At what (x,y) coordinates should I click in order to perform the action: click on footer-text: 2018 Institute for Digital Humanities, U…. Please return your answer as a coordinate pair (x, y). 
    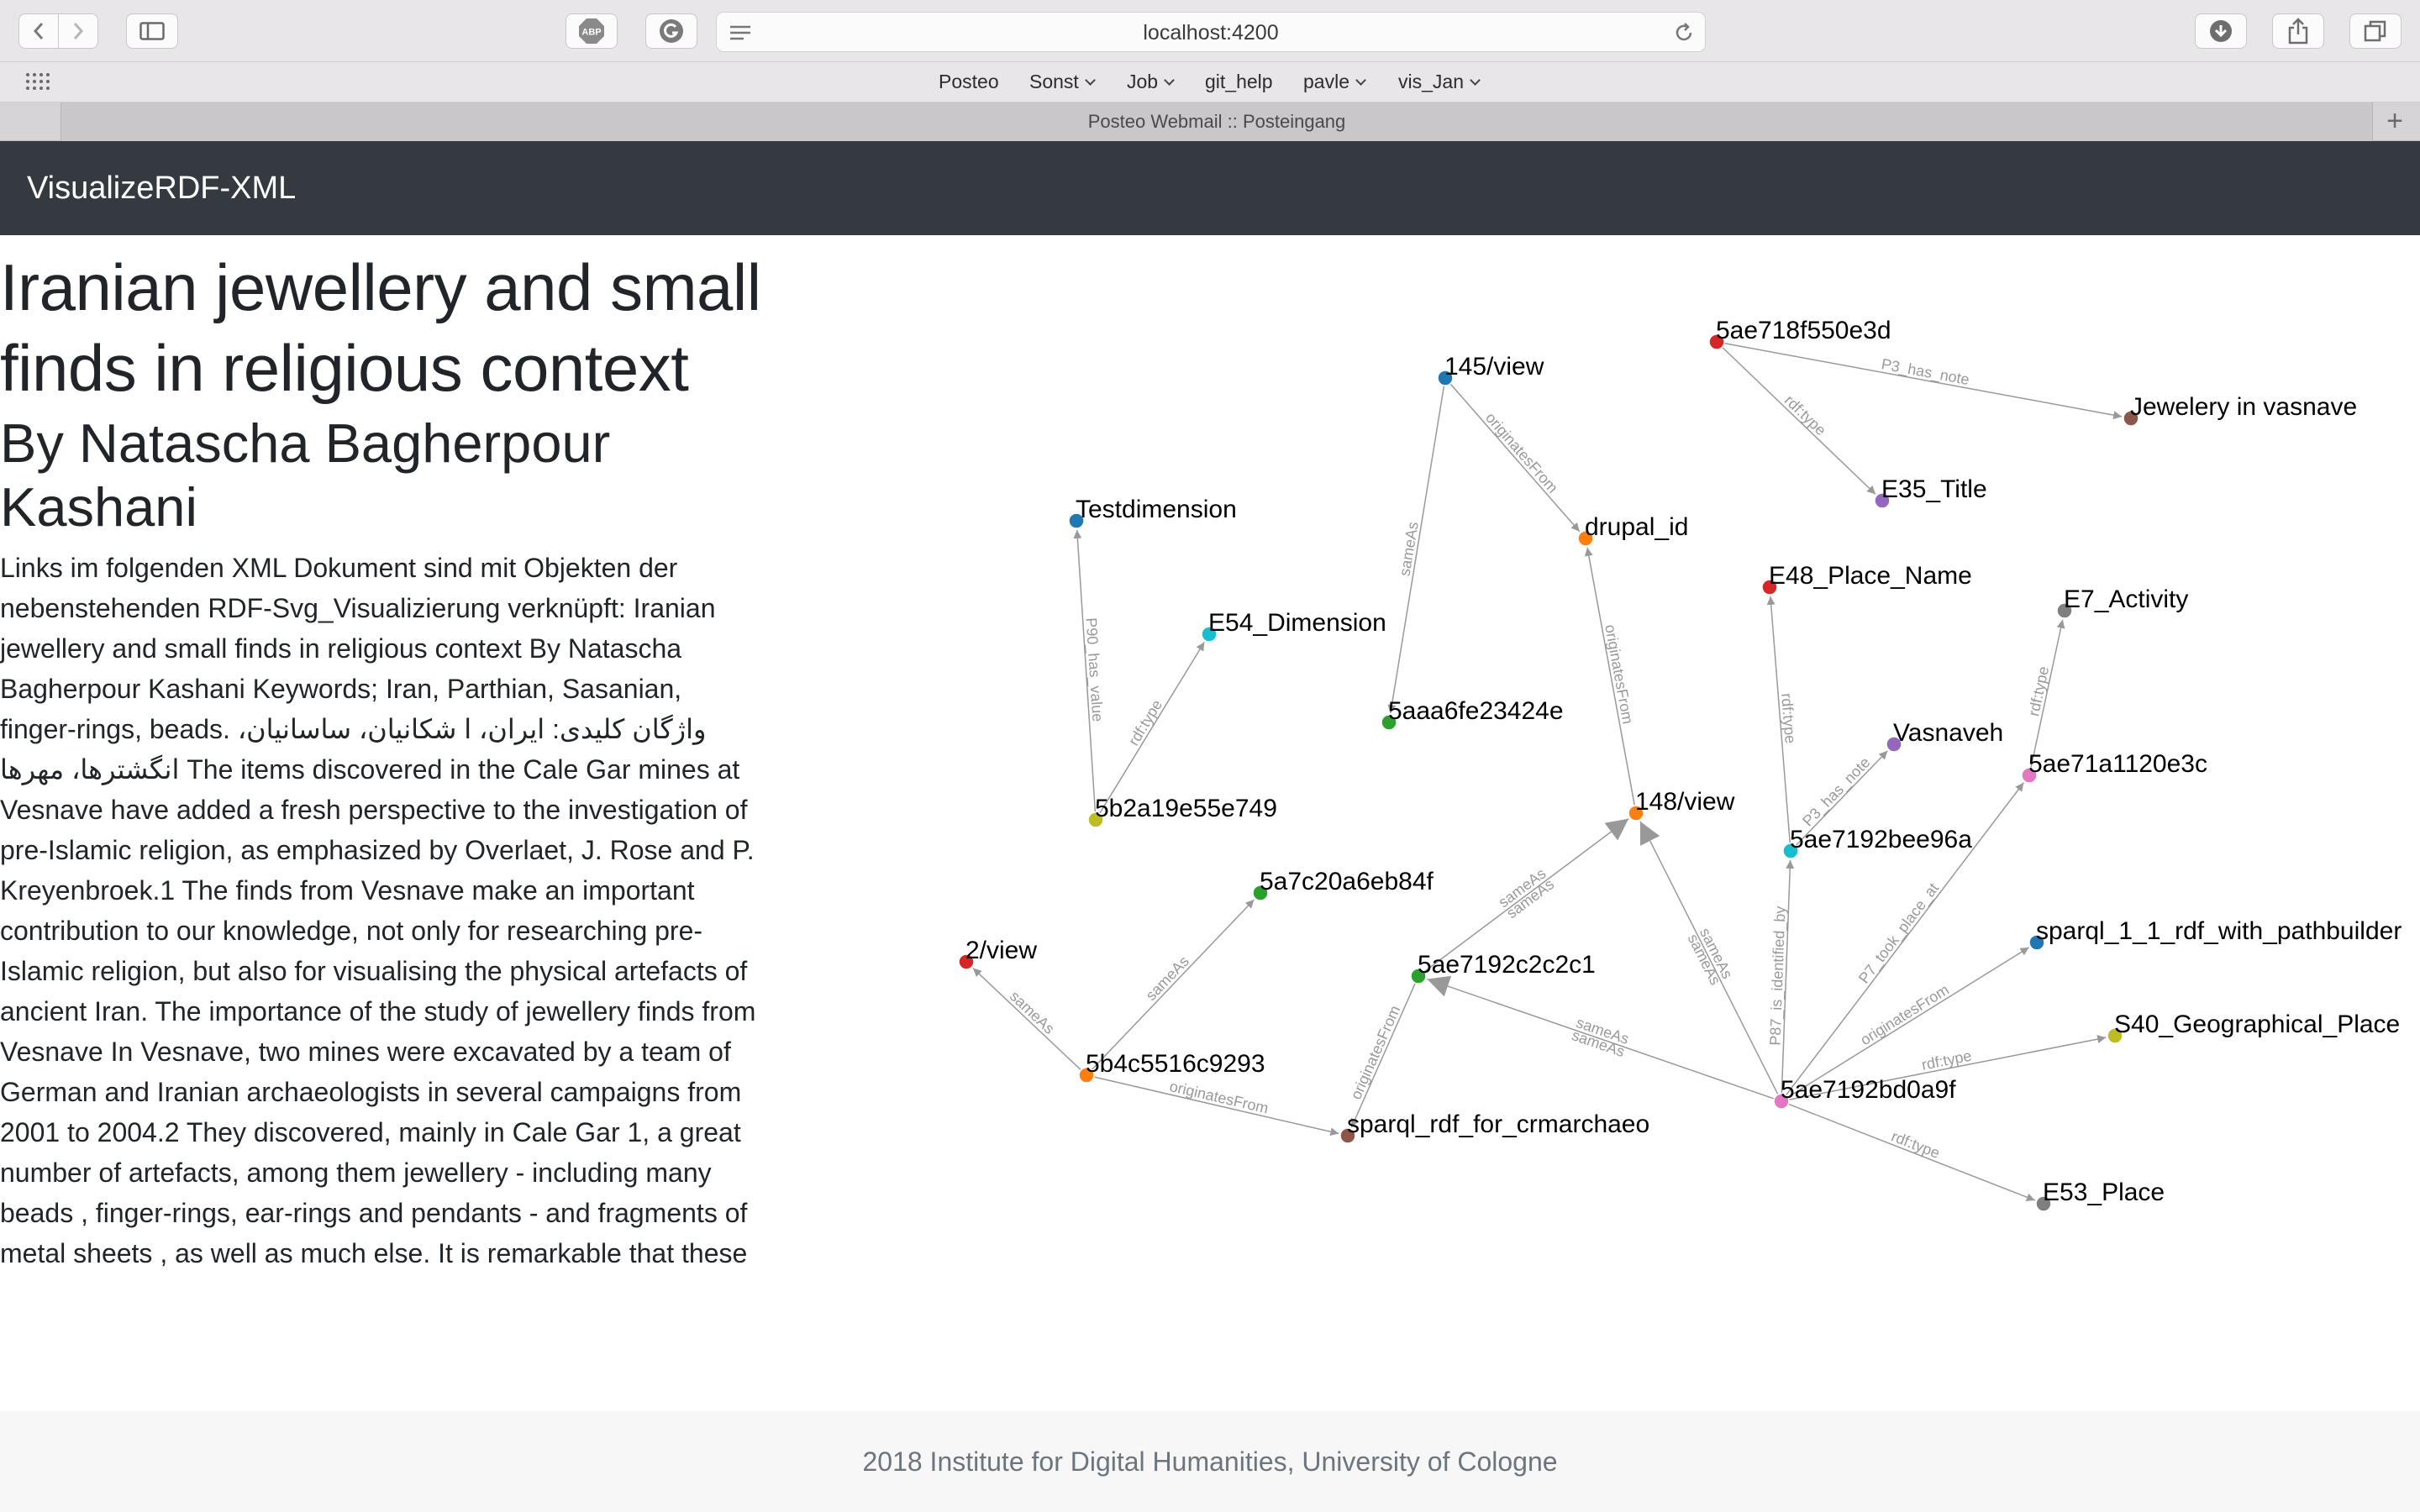
    Looking at the image, I should click on (1210, 1461).